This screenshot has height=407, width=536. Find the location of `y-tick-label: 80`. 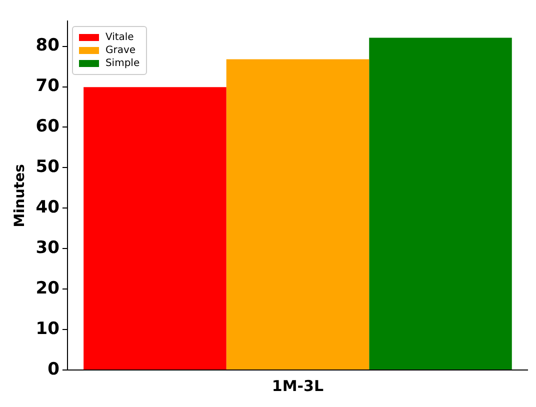

y-tick-label: 80 is located at coordinates (48, 46).